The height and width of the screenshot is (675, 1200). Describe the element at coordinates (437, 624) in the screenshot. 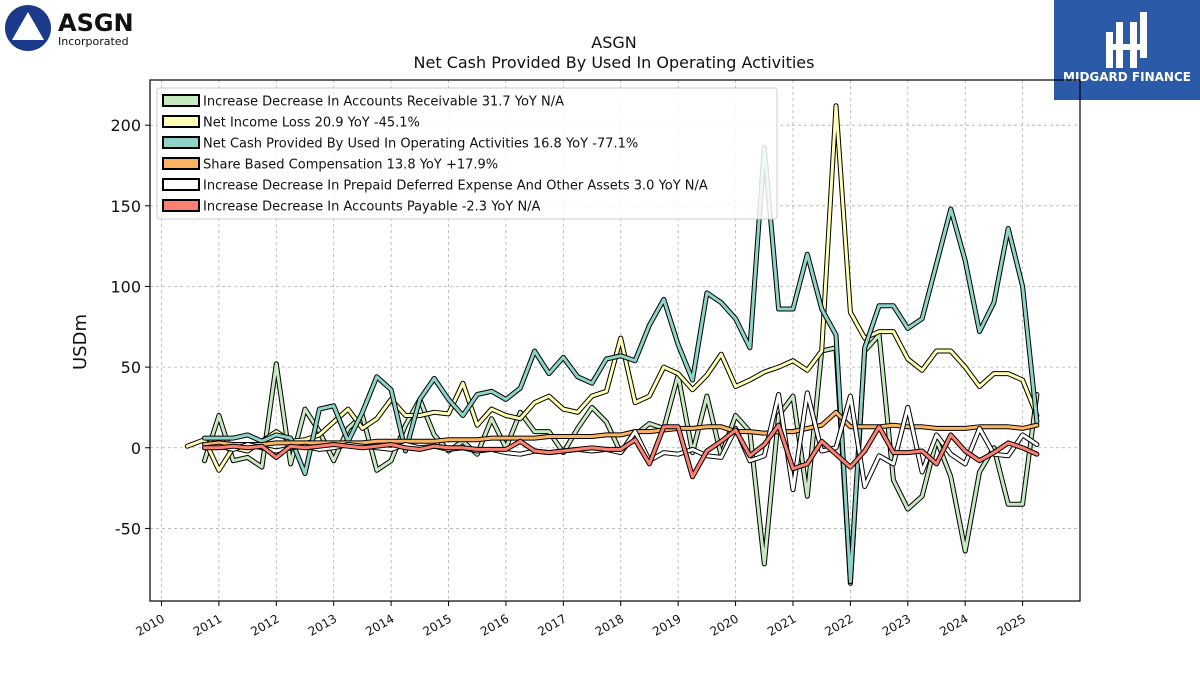

I see `x-tick-label: 2015` at that location.